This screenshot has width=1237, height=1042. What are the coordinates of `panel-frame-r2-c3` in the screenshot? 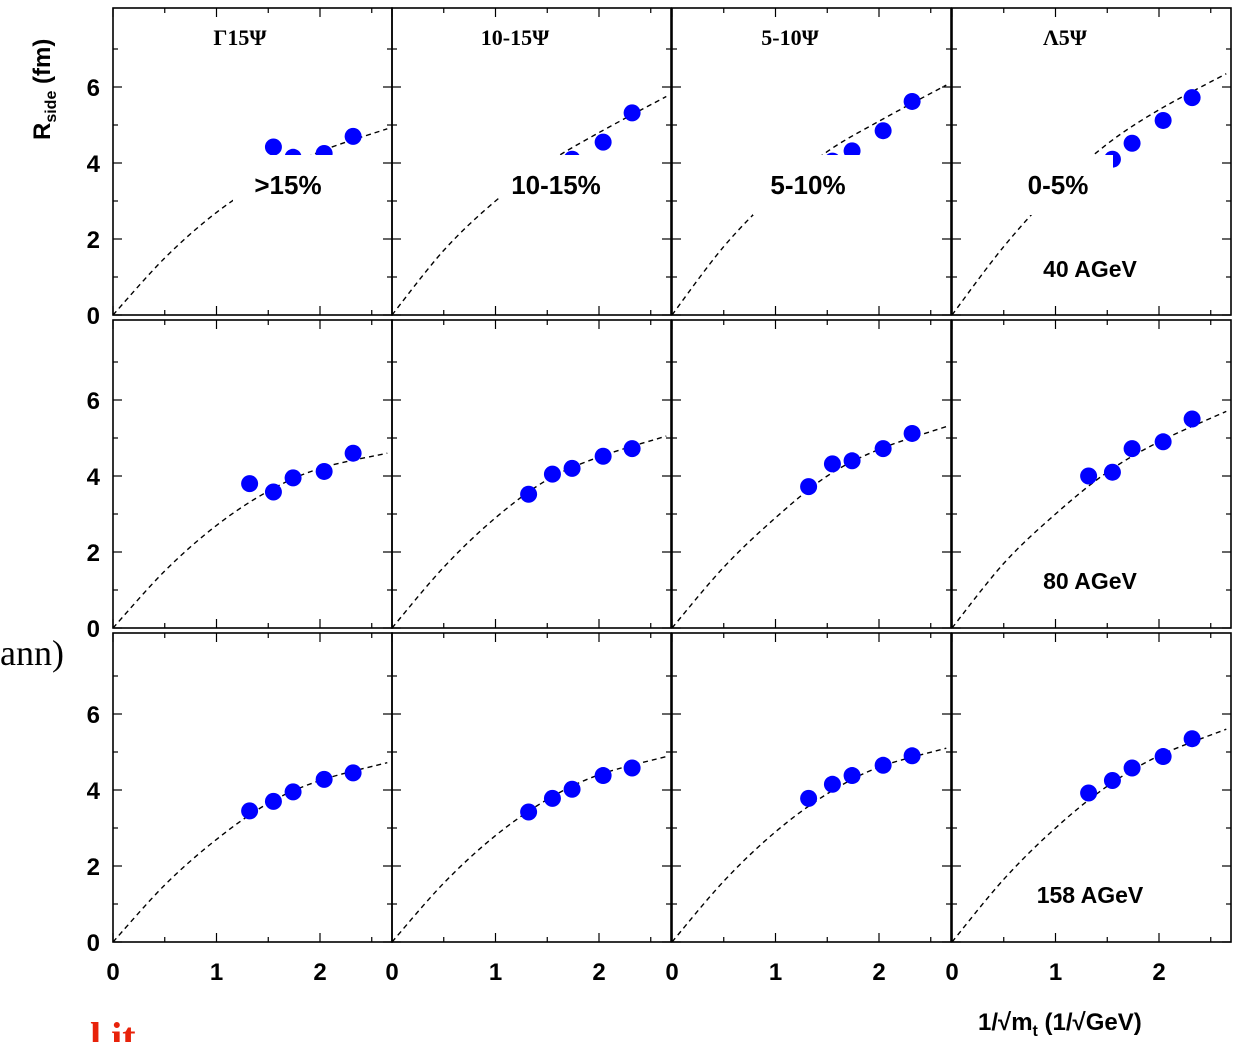 It's located at (1091, 787).